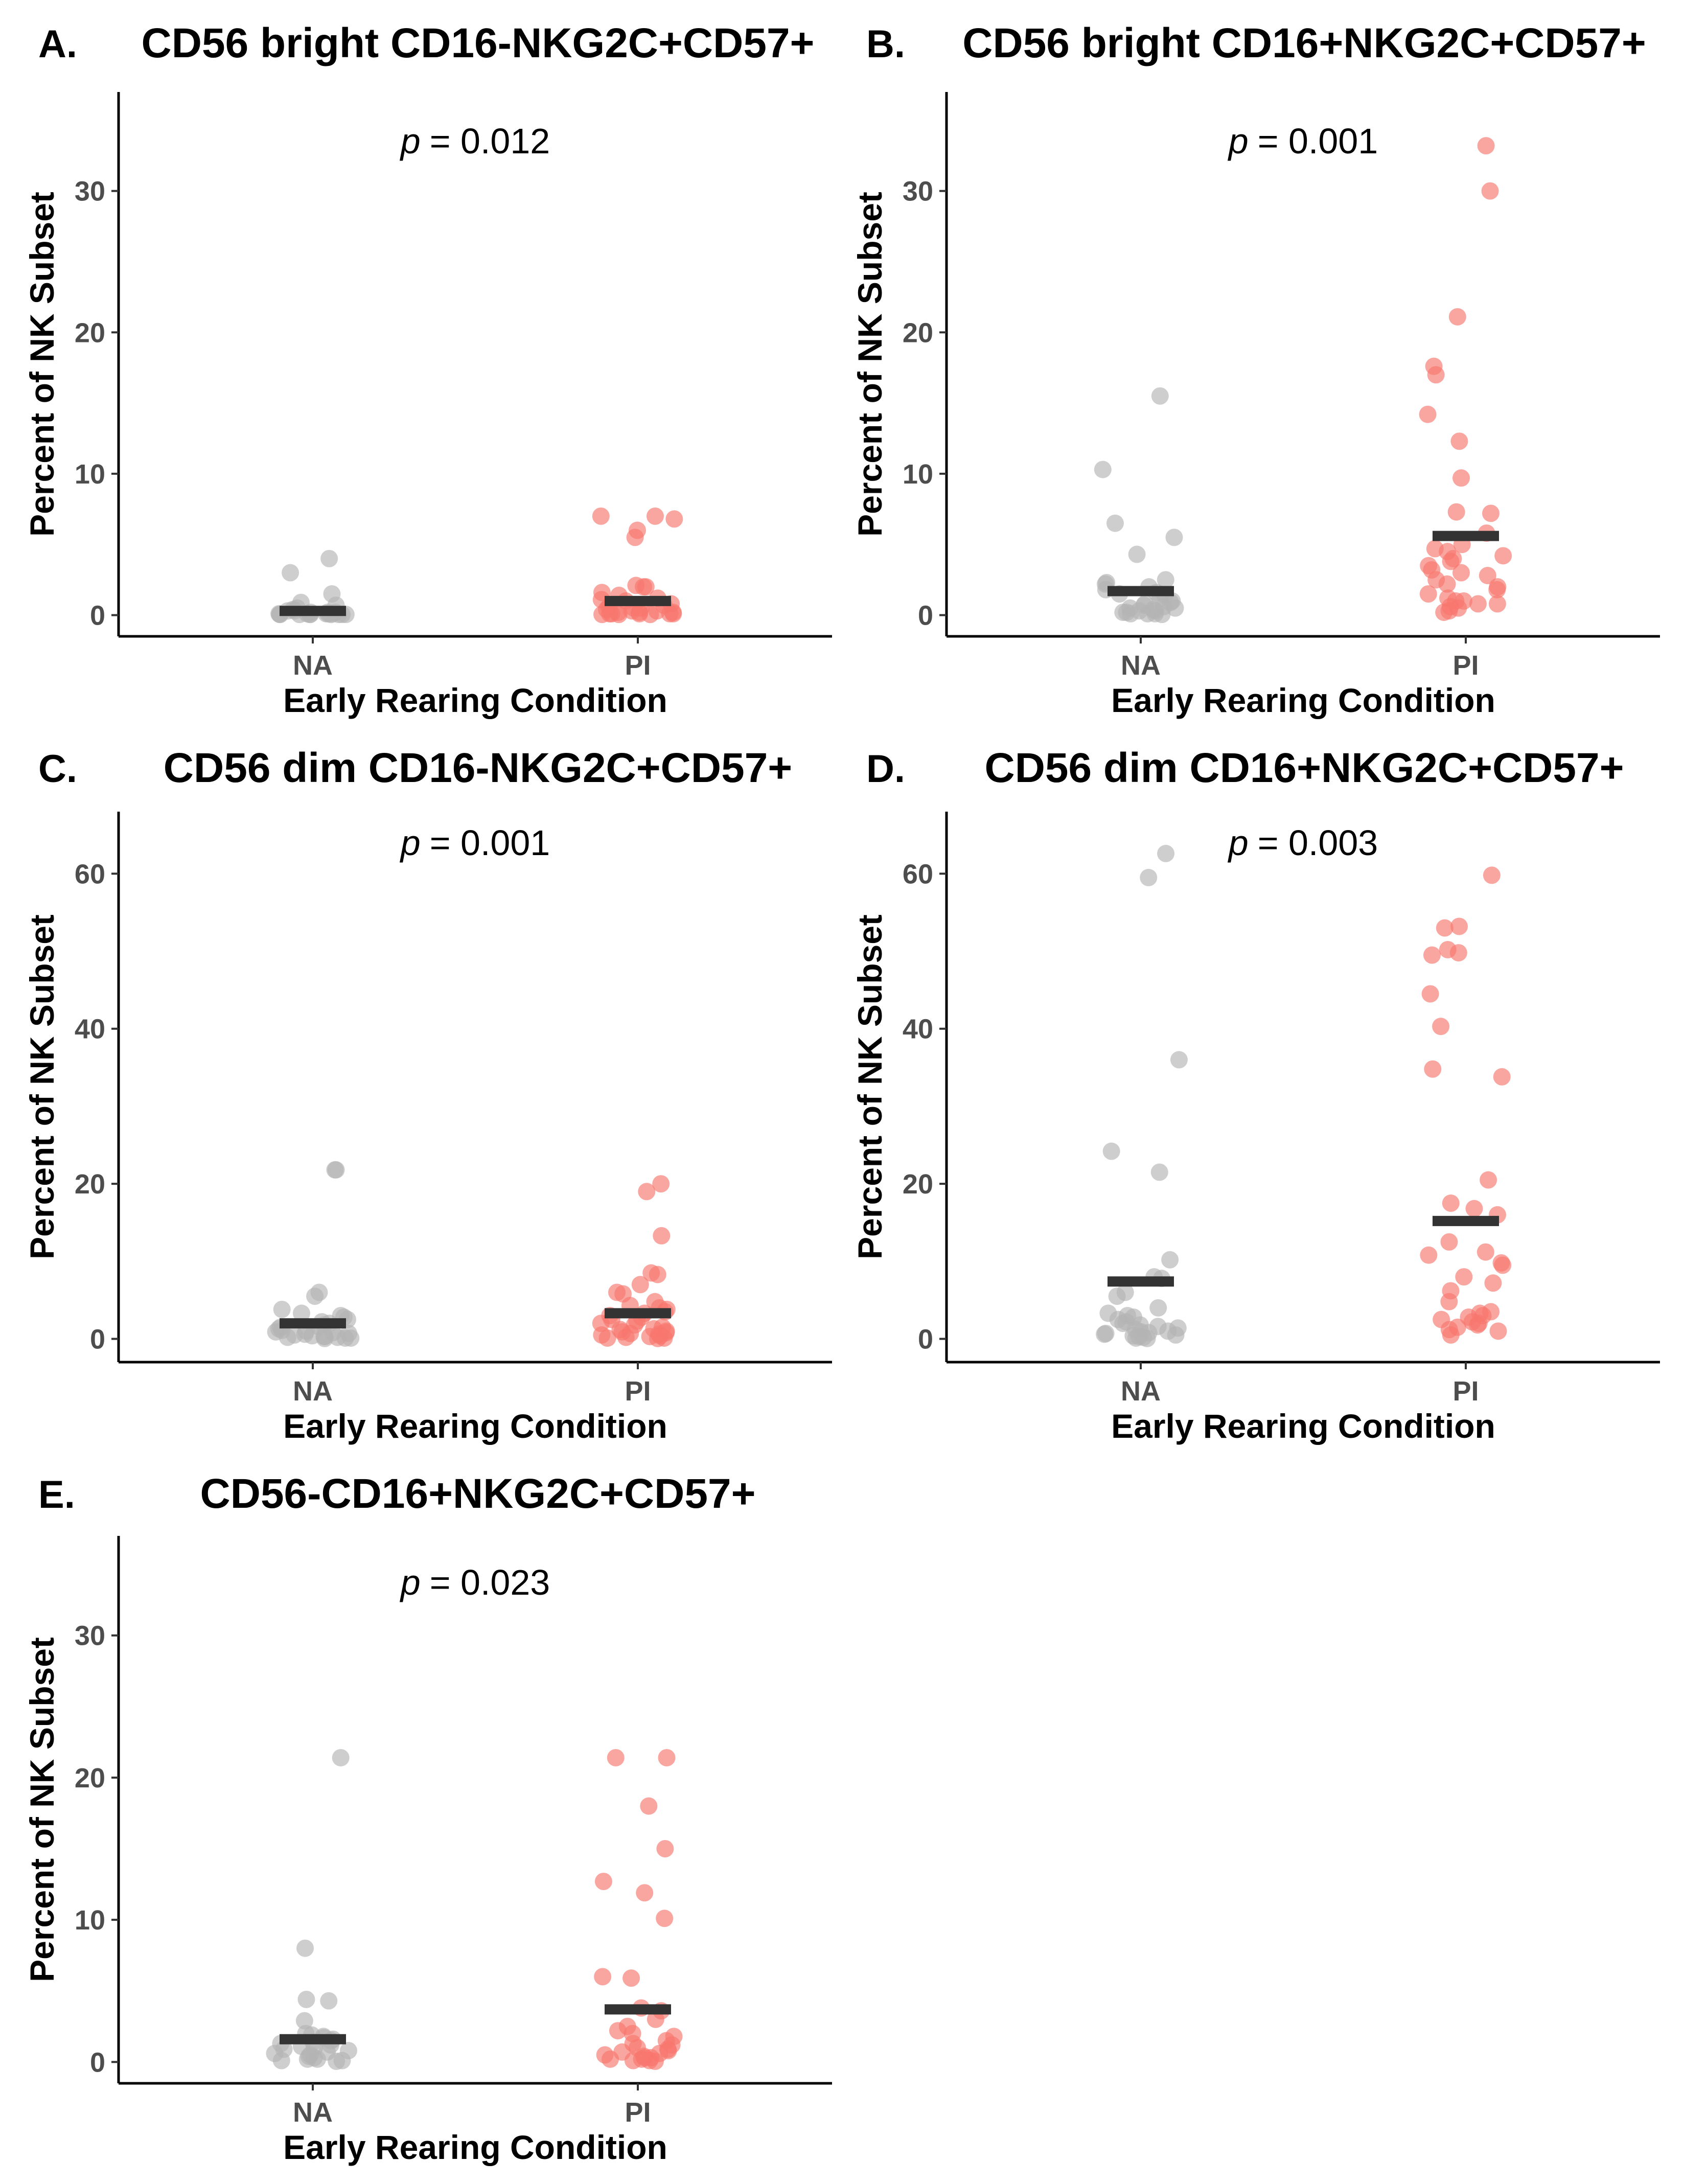 The width and height of the screenshot is (1684, 2184). Describe the element at coordinates (478, 768) in the screenshot. I see `panel-title: CD56 dim CD16-NKG2C+CD57+` at that location.